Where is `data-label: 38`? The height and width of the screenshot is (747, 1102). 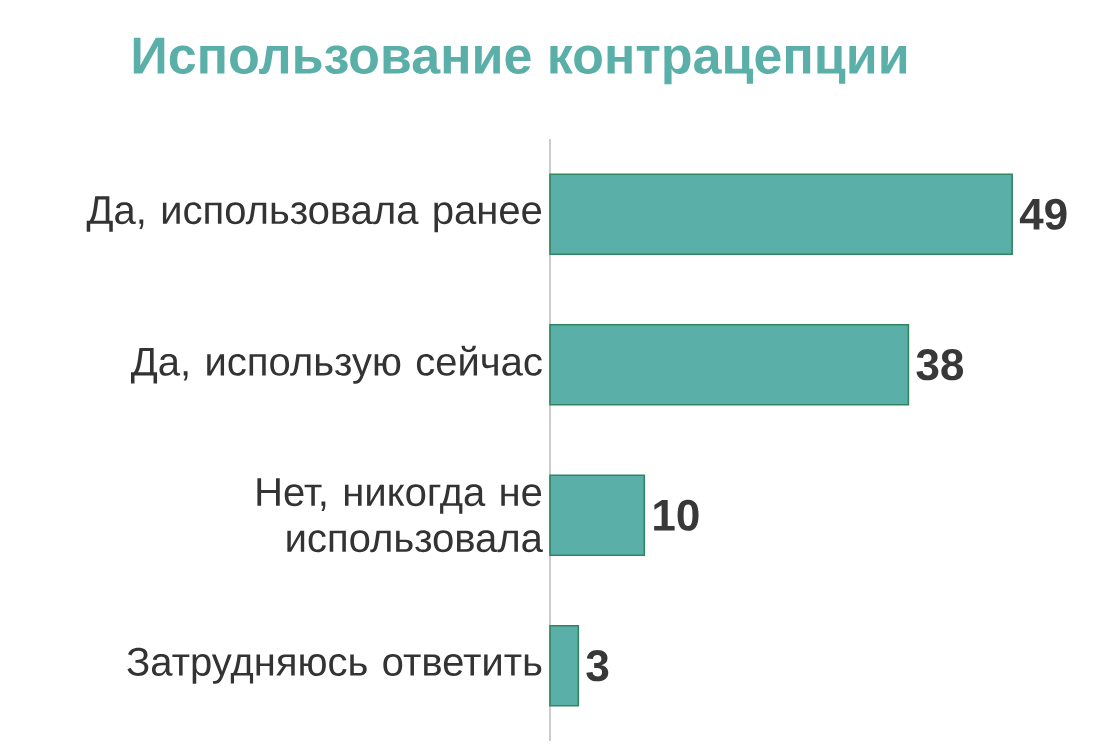
data-label: 38 is located at coordinates (940, 365).